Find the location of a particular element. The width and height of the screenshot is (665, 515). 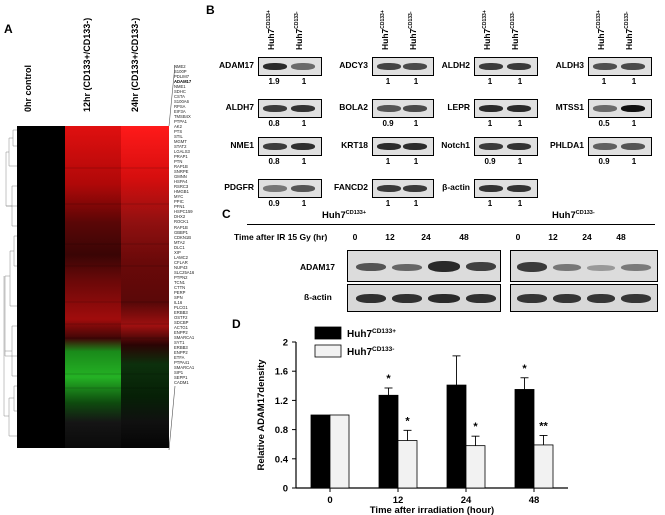

heatmap is located at coordinates (93, 287).